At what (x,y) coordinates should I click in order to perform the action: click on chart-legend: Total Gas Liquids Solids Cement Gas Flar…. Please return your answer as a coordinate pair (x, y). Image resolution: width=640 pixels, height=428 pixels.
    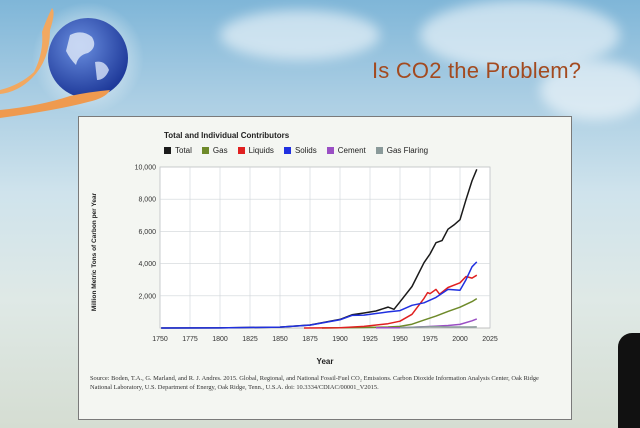
    Looking at the image, I should click on (296, 150).